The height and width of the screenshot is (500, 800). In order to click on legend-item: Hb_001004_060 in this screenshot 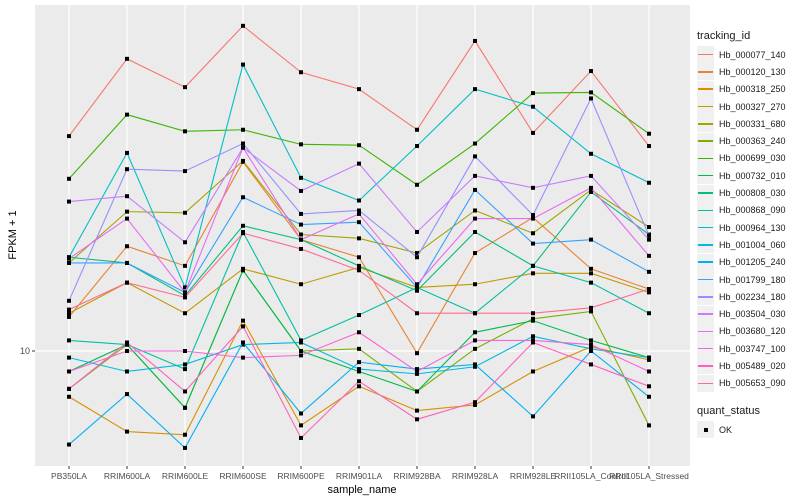, I will do `click(747, 245)`.